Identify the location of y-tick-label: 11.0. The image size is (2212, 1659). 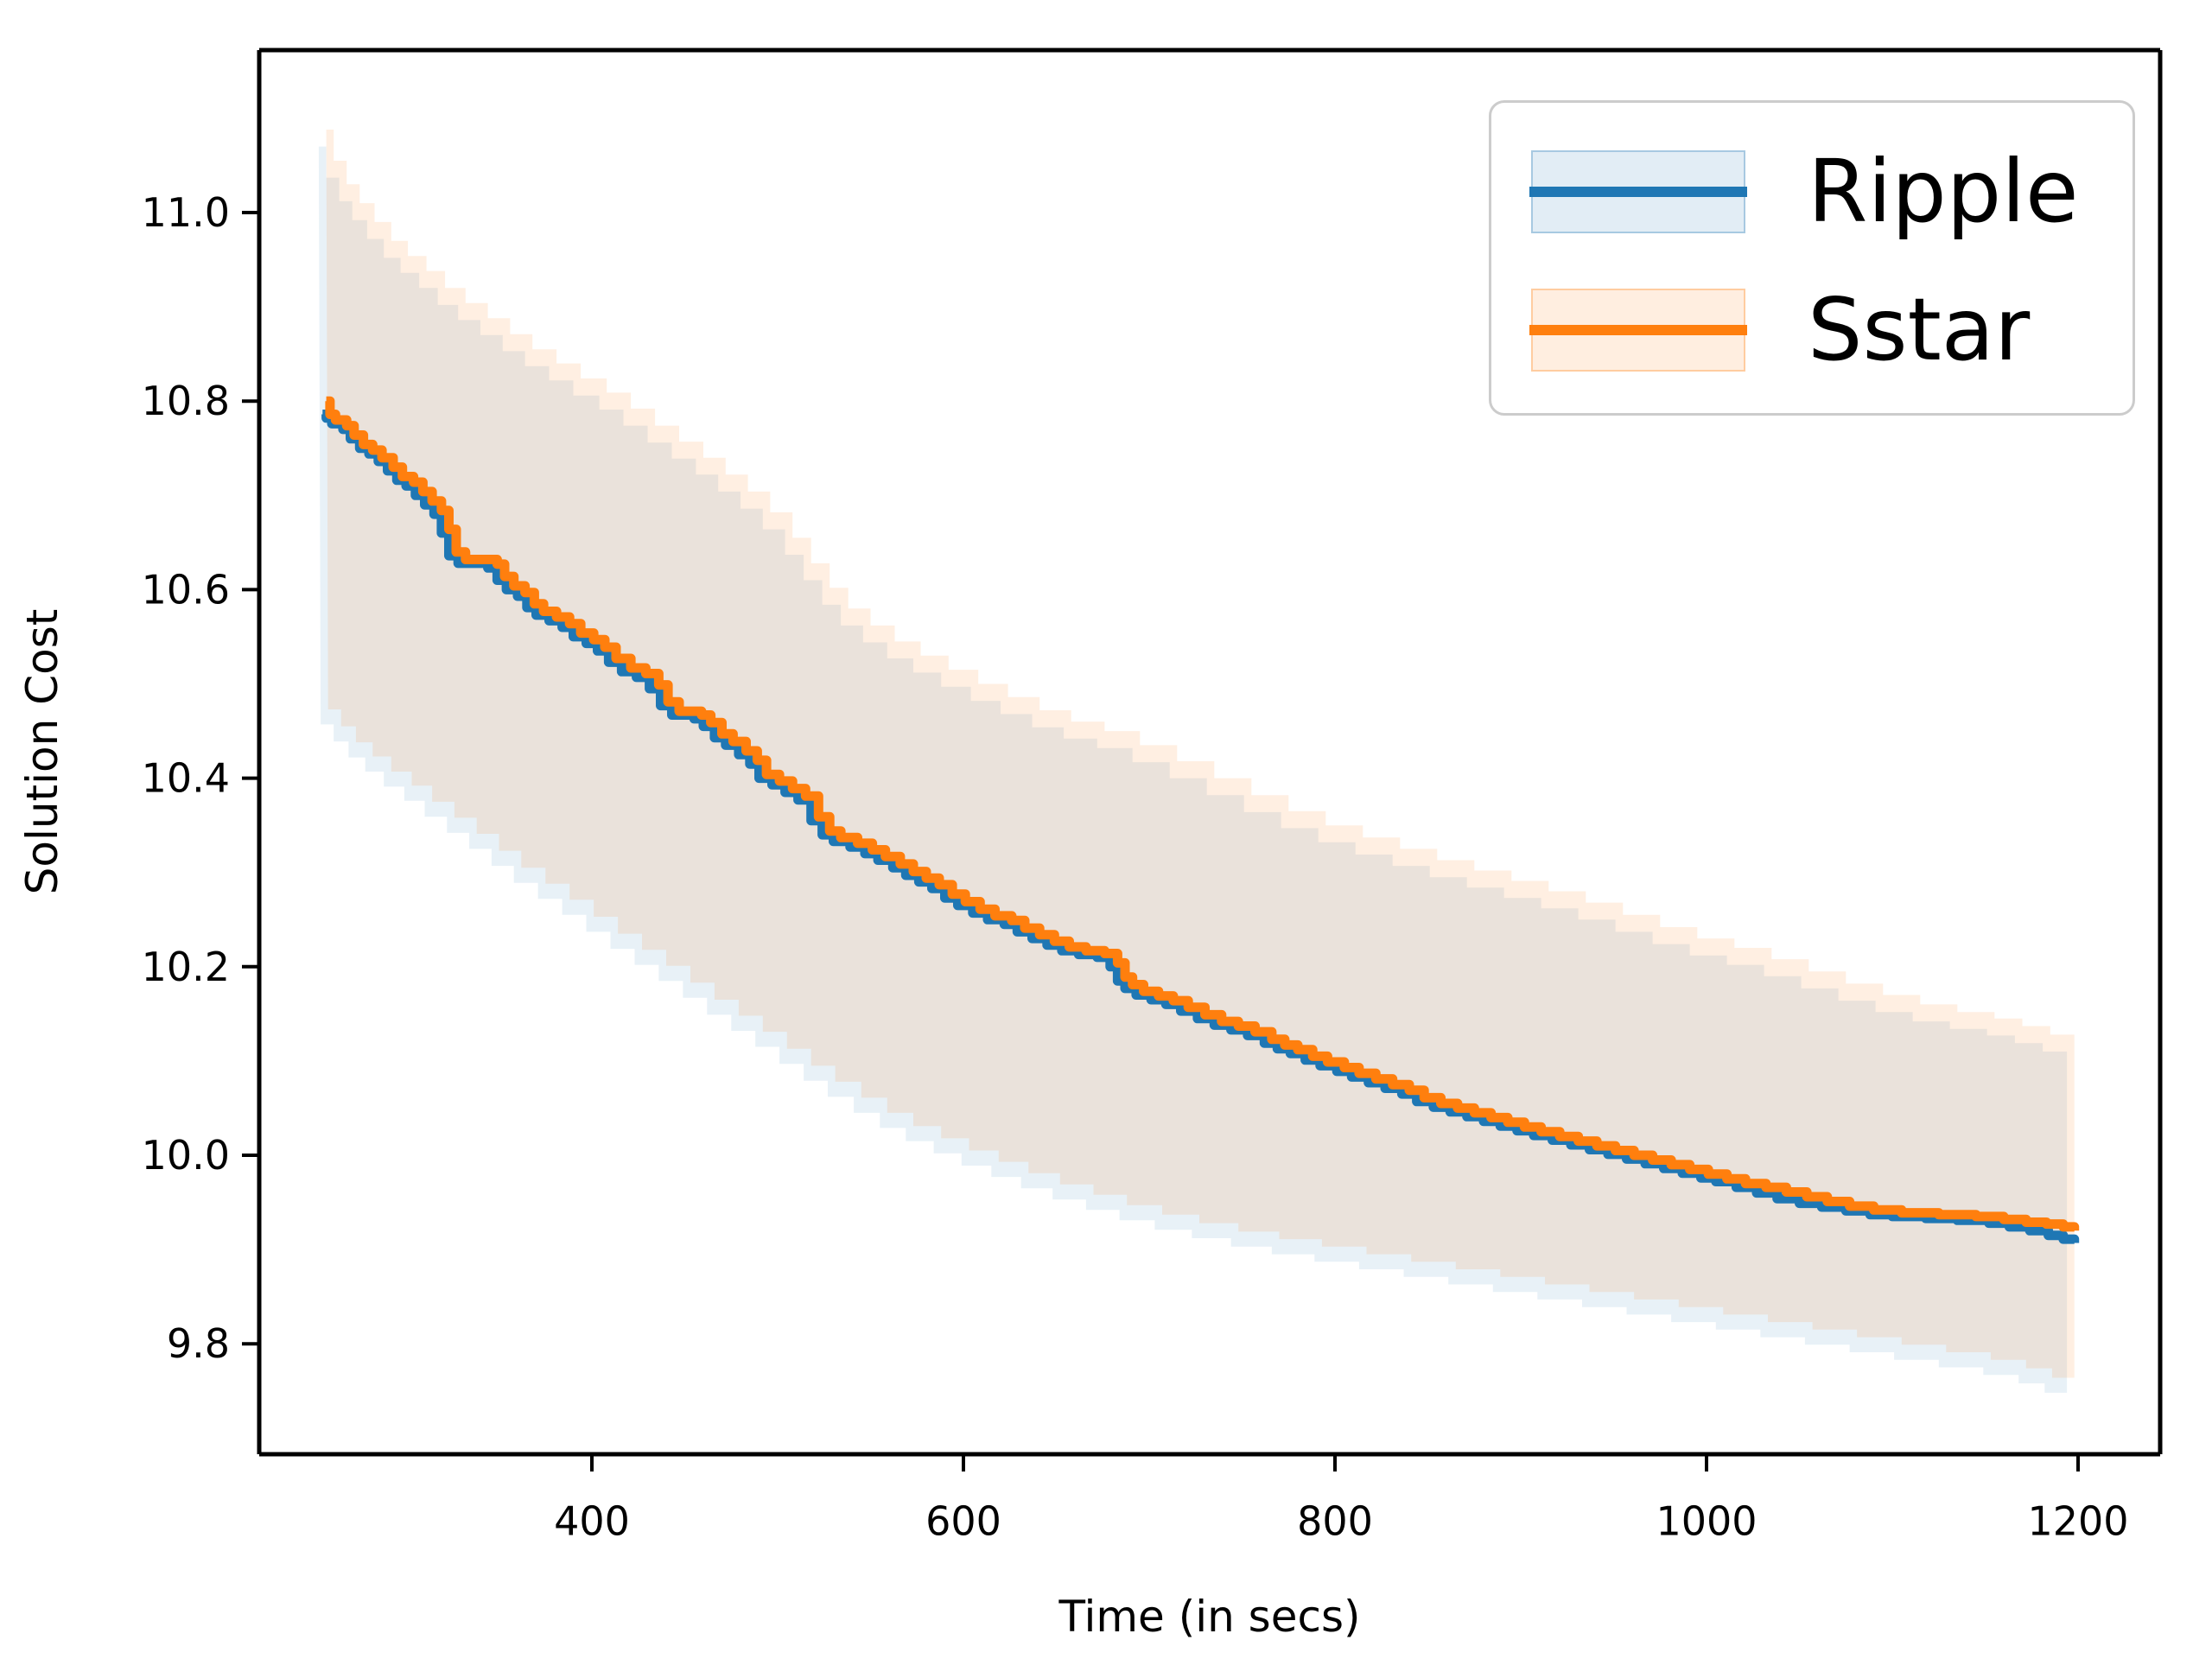
(186, 212).